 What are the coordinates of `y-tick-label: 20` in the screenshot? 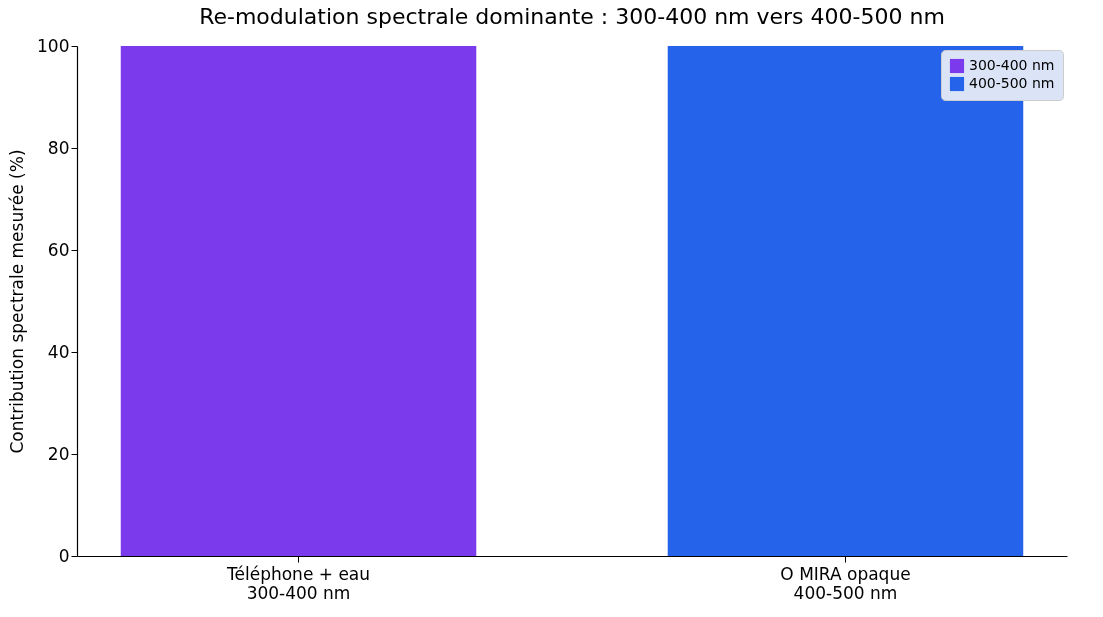 It's located at (58, 453).